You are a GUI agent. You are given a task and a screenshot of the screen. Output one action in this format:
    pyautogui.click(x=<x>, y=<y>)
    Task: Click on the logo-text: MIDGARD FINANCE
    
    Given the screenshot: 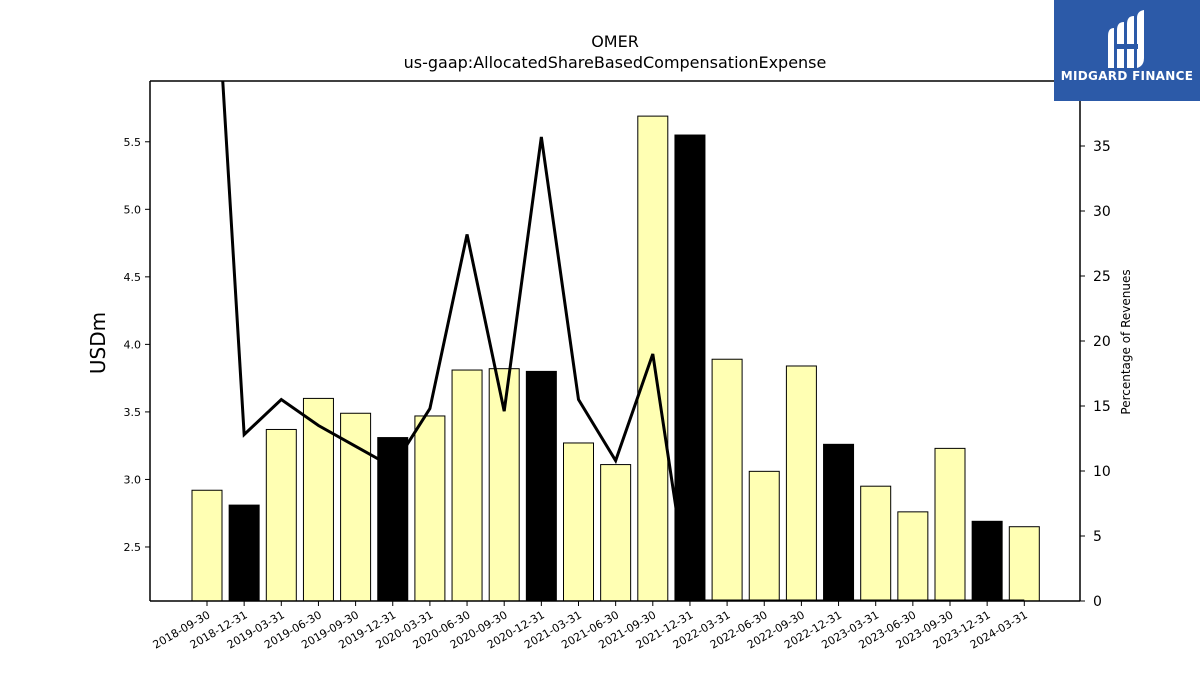 What is the action you would take?
    pyautogui.click(x=1127, y=76)
    